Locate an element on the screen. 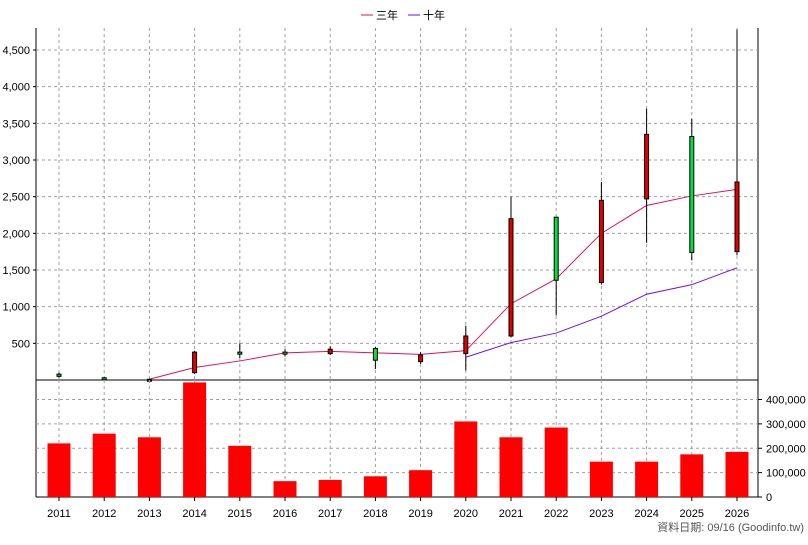  x-tick-label: 2021 is located at coordinates (511, 514).